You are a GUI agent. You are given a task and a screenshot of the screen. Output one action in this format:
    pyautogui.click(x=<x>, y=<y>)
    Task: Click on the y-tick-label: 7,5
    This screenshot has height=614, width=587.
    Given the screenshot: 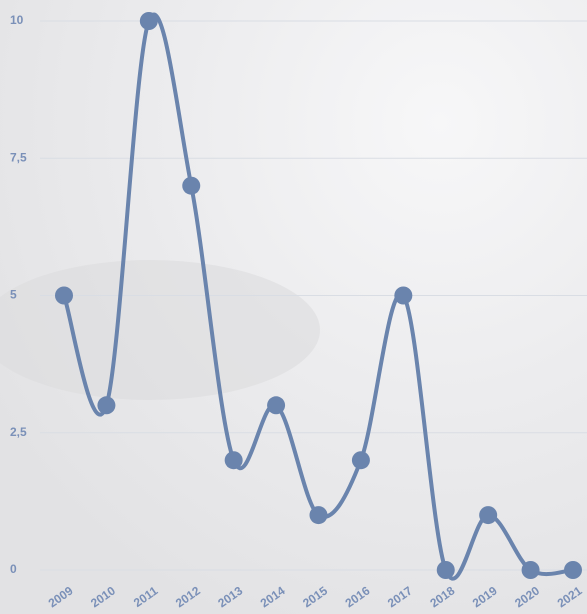 What is the action you would take?
    pyautogui.click(x=18, y=157)
    